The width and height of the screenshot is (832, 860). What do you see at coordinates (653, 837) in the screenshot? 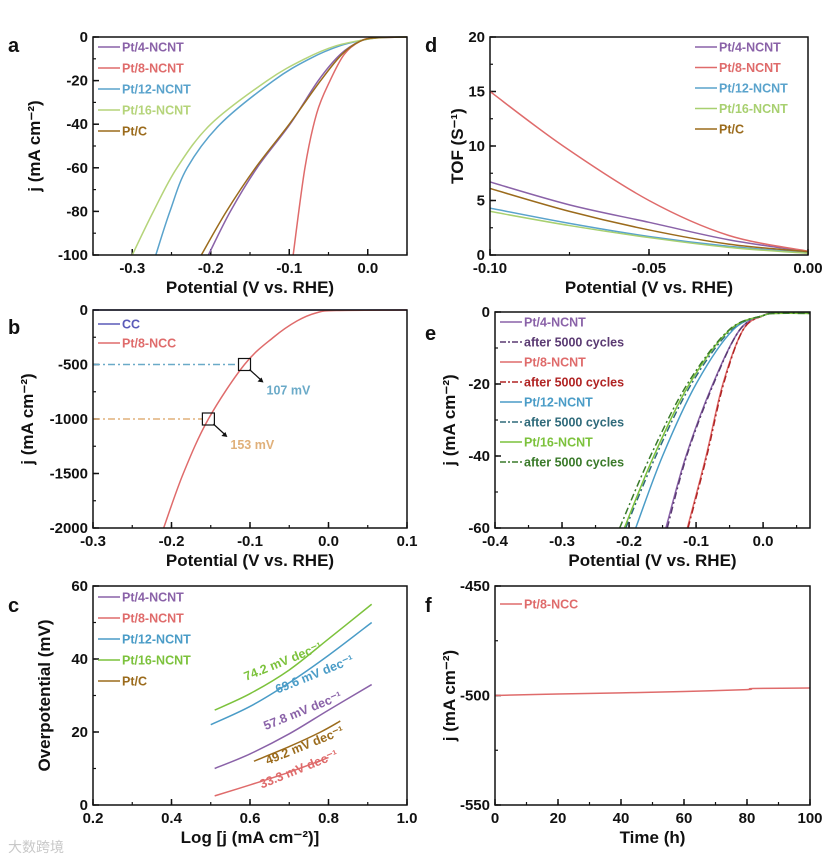
I see `x-axis-title: Time (h)` at bounding box center [653, 837].